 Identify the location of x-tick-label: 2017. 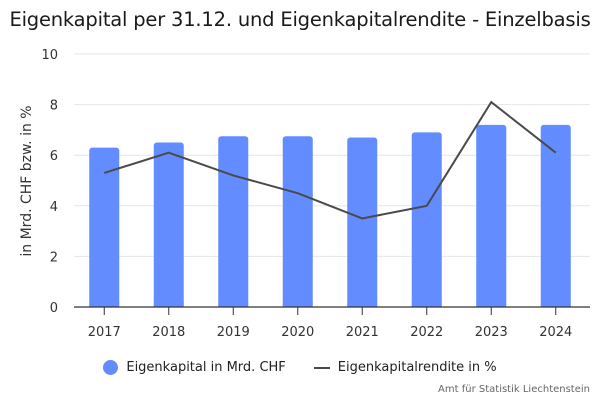
(104, 332).